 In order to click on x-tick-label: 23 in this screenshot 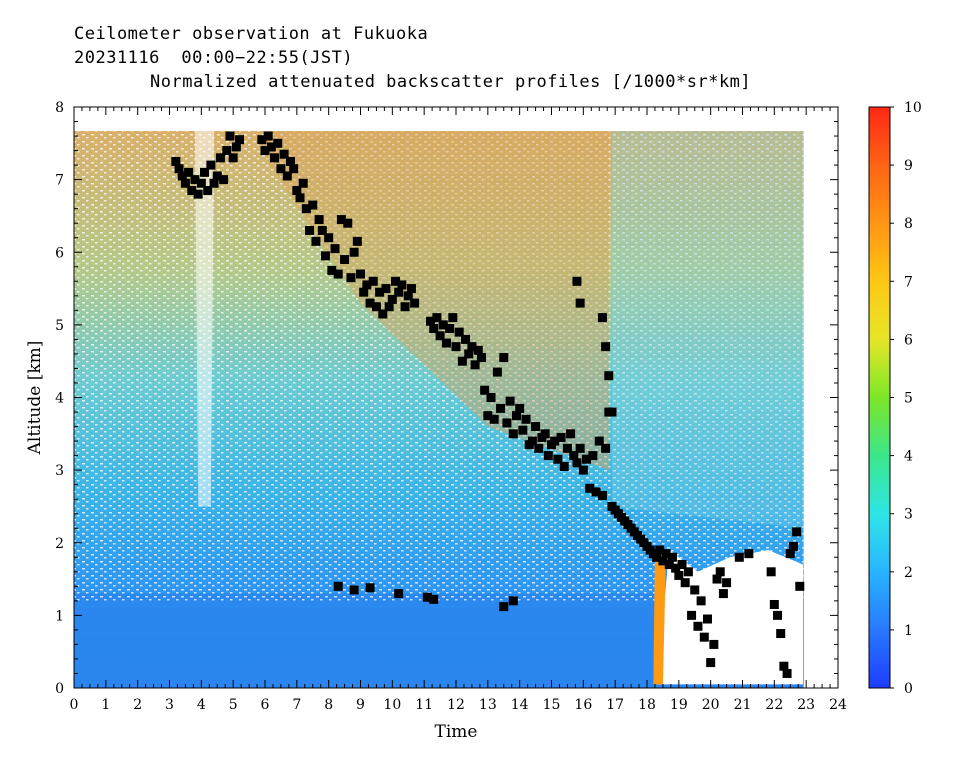, I will do `click(806, 705)`.